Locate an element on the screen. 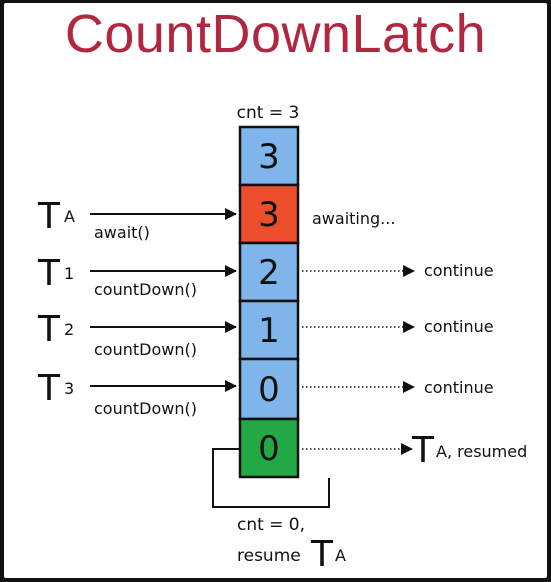 The height and width of the screenshot is (582, 551). resume-thread-label: T is located at coordinates (322, 554).